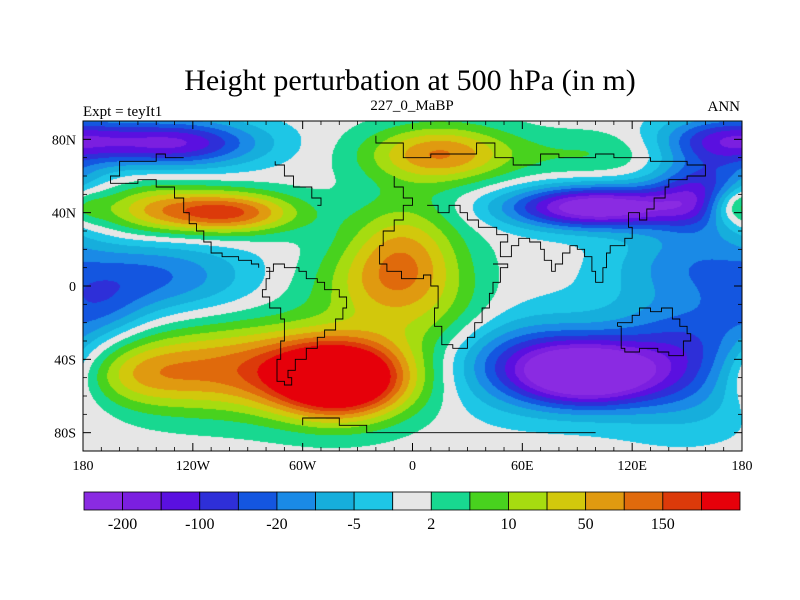  What do you see at coordinates (64, 214) in the screenshot?
I see `y-tick-label: 40N` at bounding box center [64, 214].